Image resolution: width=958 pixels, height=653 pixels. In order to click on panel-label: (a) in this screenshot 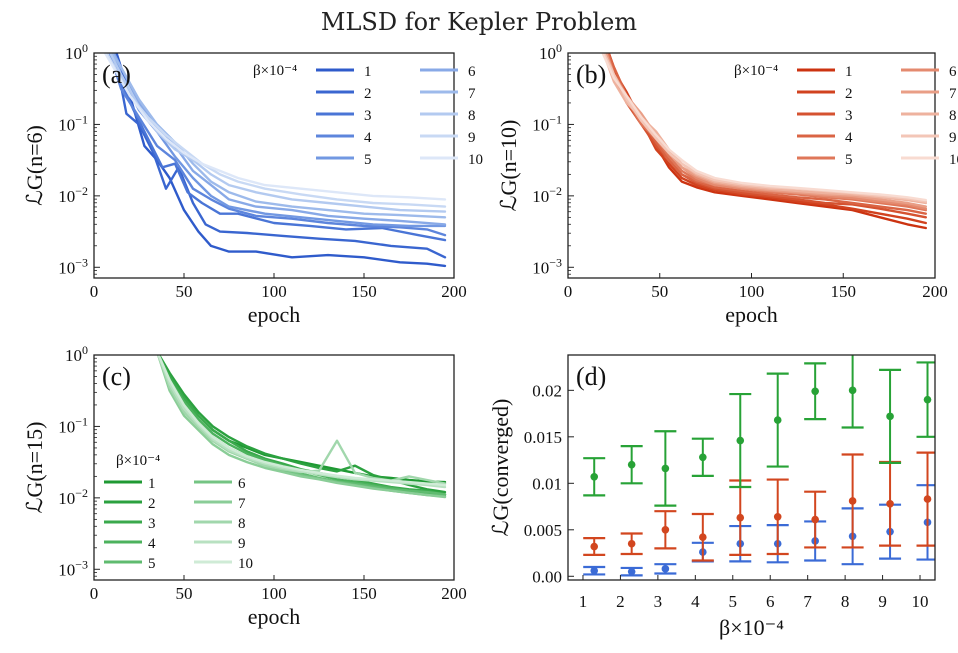, I will do `click(116, 74)`.